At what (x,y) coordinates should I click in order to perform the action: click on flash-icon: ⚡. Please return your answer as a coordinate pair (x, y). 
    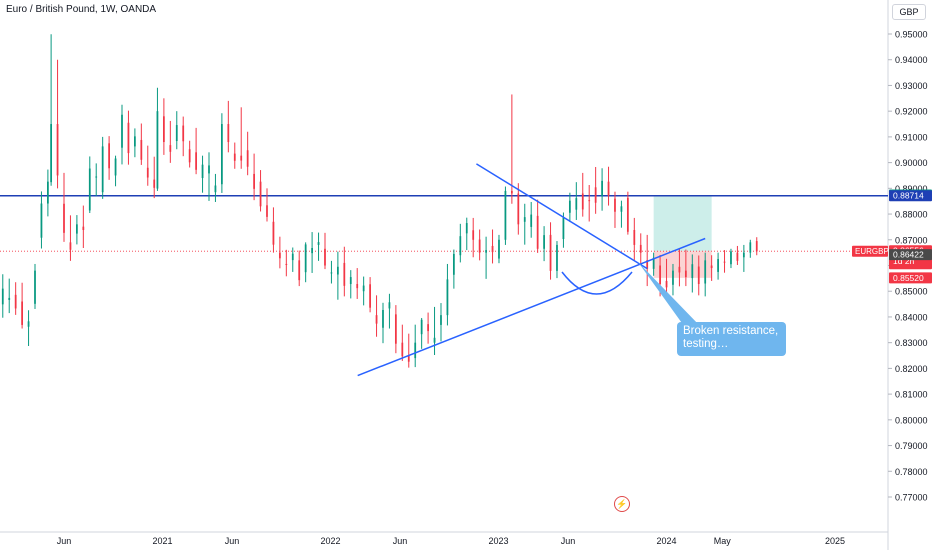
    Looking at the image, I should click on (622, 504).